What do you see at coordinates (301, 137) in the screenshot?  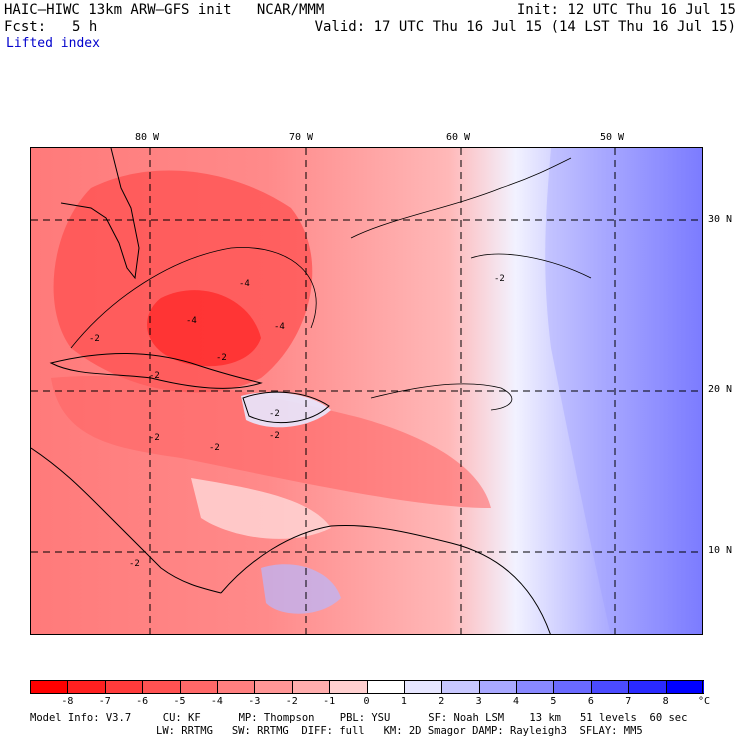 I see `lon-label-70w: 70 W` at bounding box center [301, 137].